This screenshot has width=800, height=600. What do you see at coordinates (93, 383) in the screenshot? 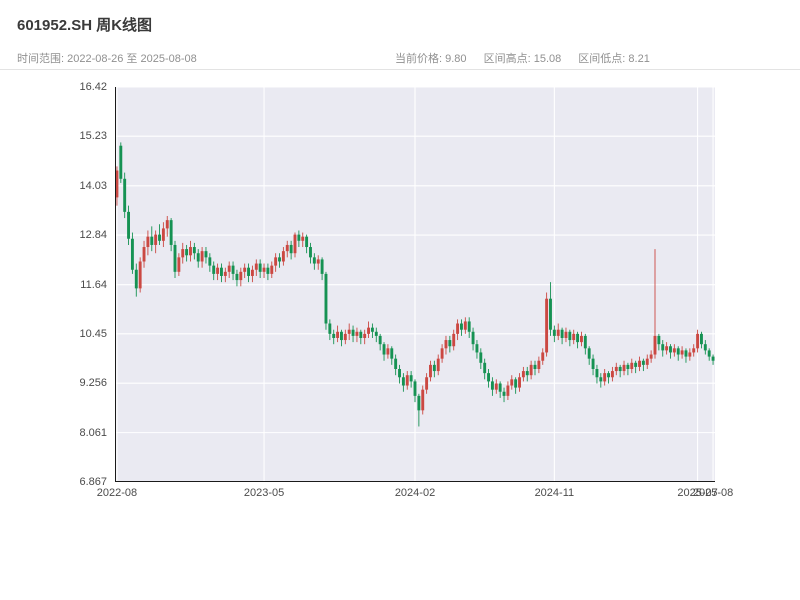
I see `y-tick-label: 9.256` at bounding box center [93, 383].